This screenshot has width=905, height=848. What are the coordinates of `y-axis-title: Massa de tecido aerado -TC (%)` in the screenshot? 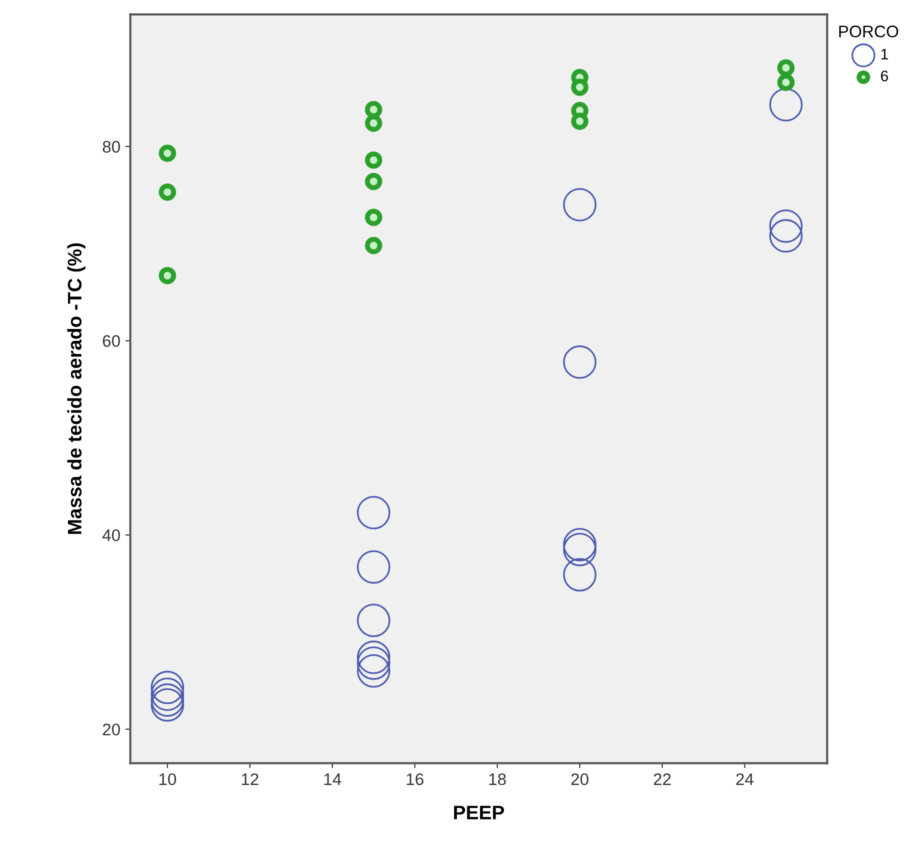 It's located at (76, 388).